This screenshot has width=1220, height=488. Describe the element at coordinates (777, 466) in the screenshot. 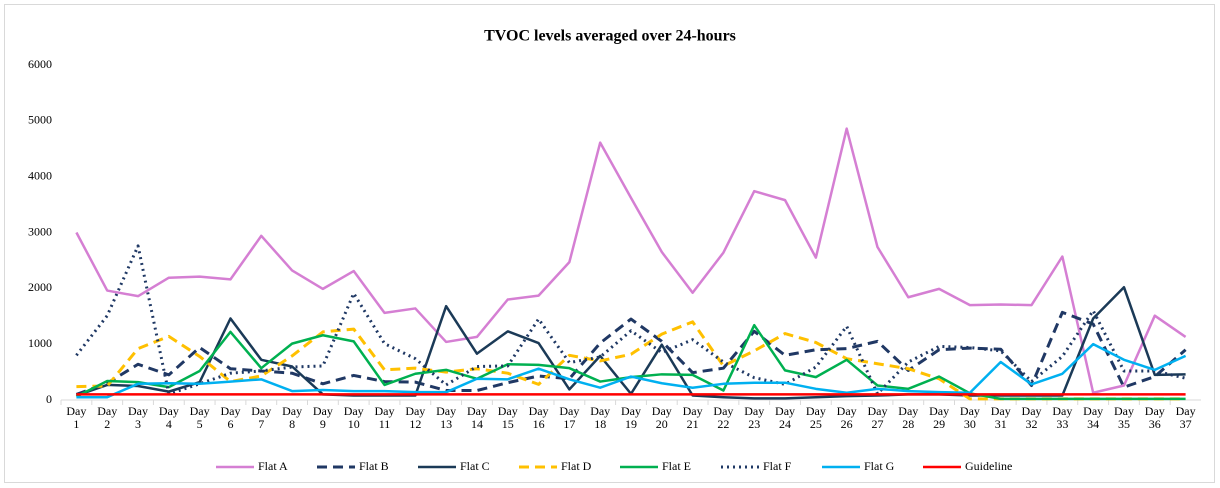

I see `legend-label: Flat F` at that location.